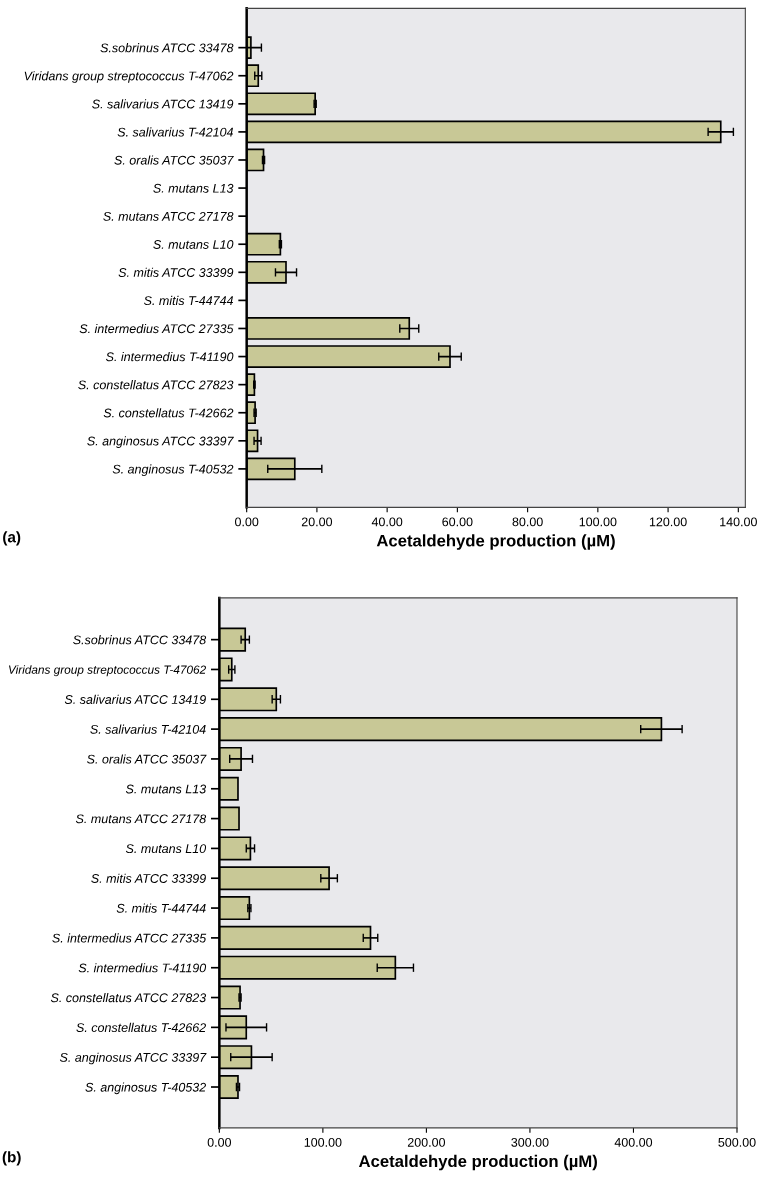 The width and height of the screenshot is (759, 1191). What do you see at coordinates (317, 522) in the screenshot?
I see `x-tick-label: 20.00` at bounding box center [317, 522].